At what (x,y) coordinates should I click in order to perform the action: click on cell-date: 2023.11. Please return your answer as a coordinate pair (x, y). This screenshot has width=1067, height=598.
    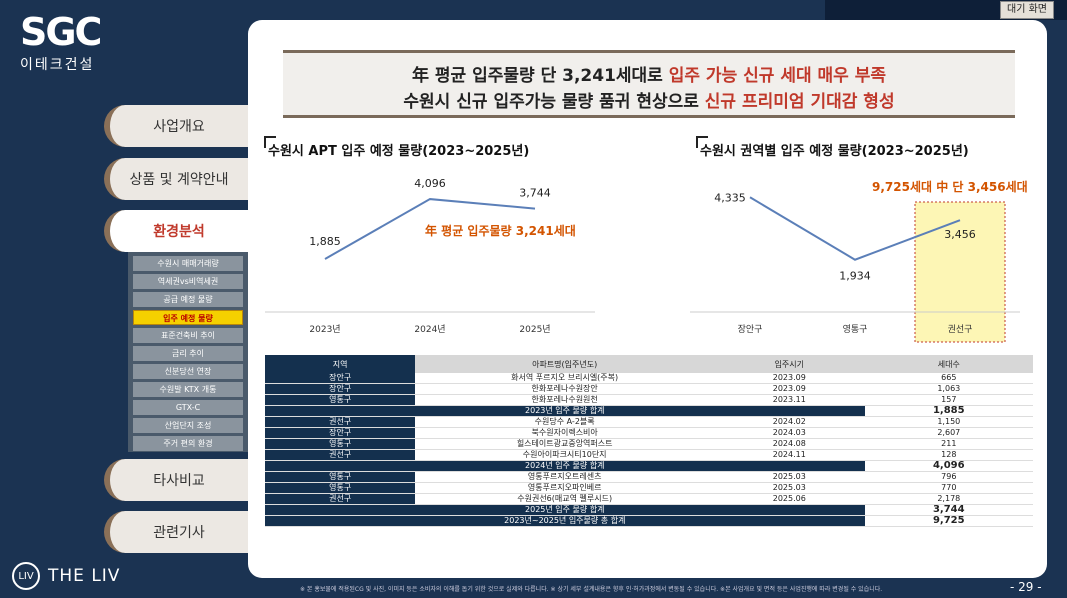
    Looking at the image, I should click on (789, 400).